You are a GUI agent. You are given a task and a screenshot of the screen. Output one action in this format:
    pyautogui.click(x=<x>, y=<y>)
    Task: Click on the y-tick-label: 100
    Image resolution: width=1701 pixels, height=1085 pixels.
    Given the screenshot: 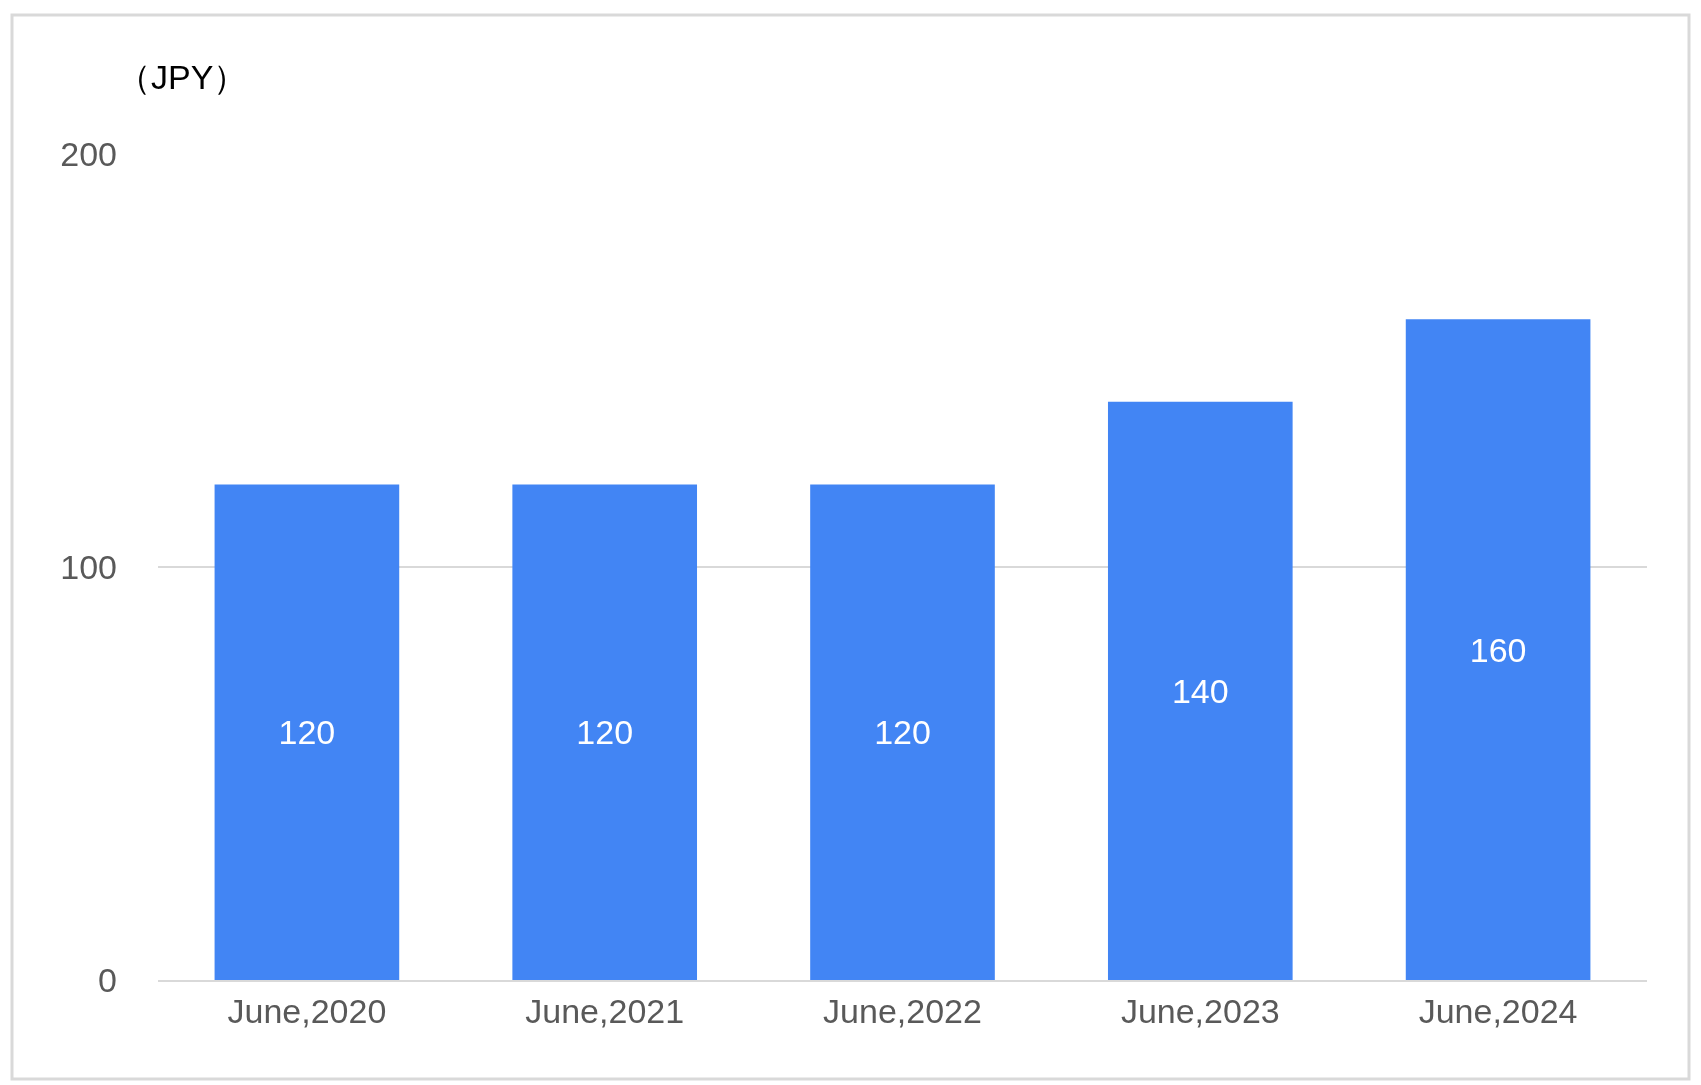 What is the action you would take?
    pyautogui.click(x=88, y=566)
    